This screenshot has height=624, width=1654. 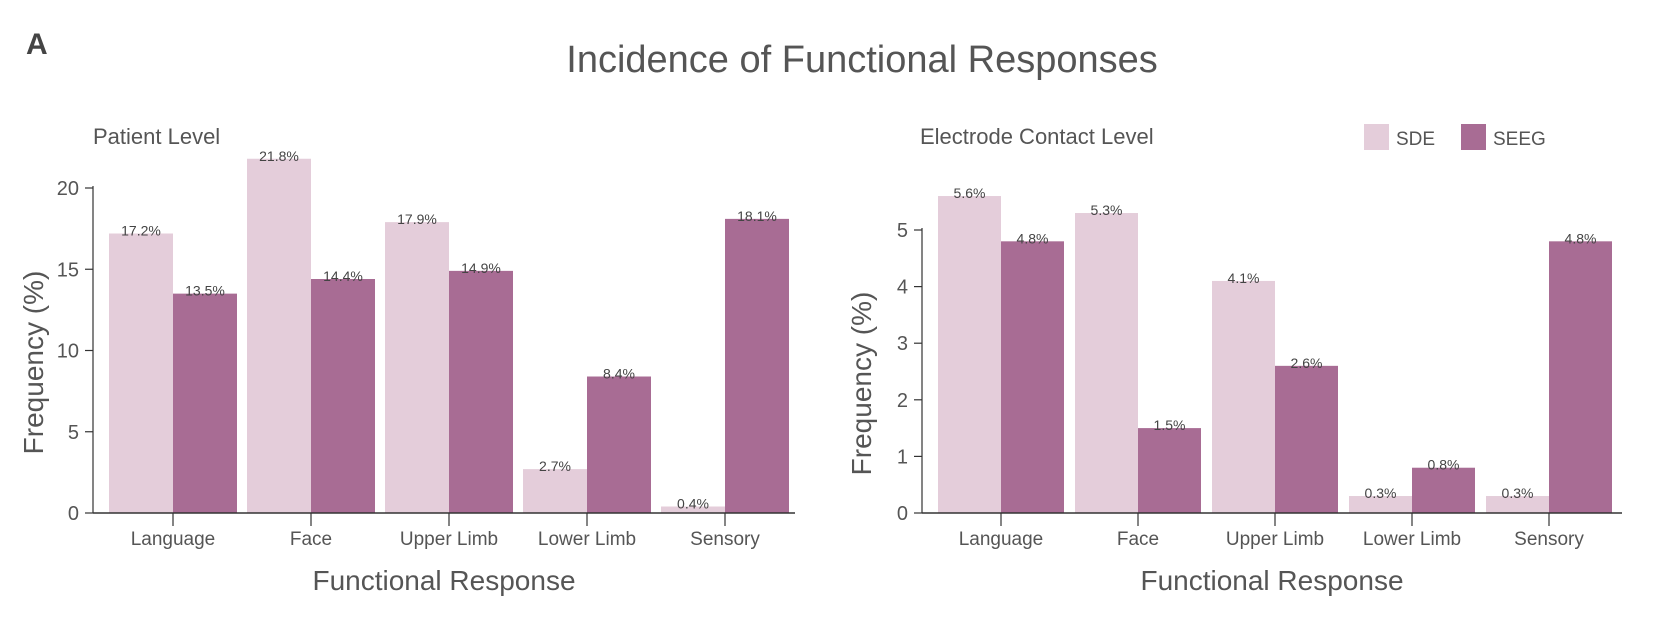 What do you see at coordinates (1170, 425) in the screenshot?
I see `data-label: 1.5%` at bounding box center [1170, 425].